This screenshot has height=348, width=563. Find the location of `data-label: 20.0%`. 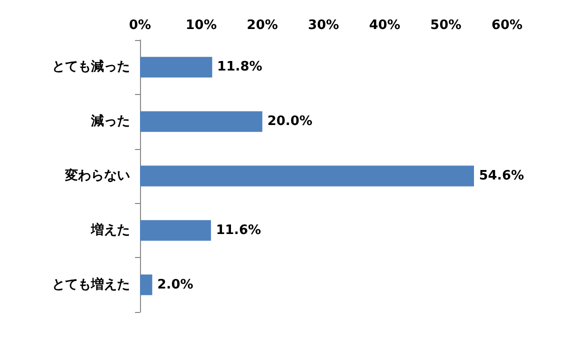

data-label: 20.0% is located at coordinates (289, 122).